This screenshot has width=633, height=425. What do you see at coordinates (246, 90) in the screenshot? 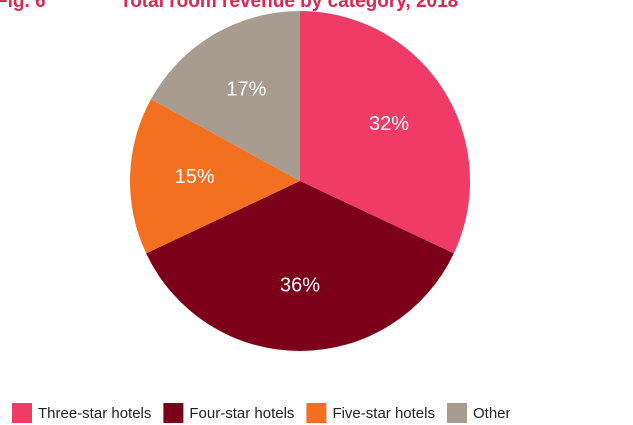
I see `slice-label: 17%` at bounding box center [246, 90].